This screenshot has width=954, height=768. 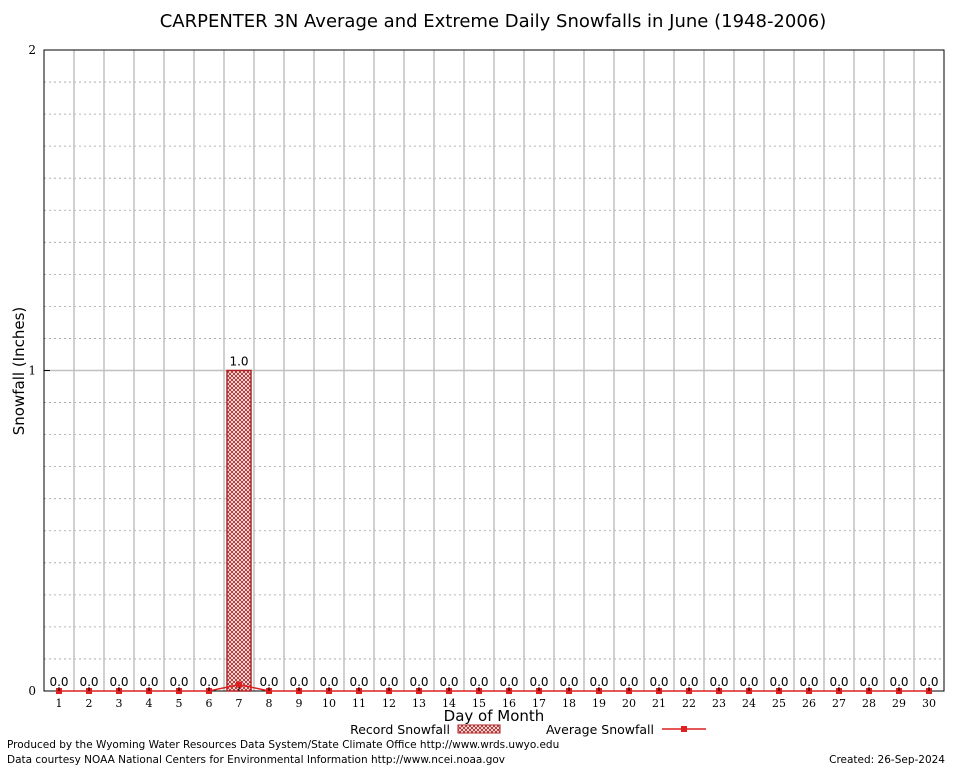 What do you see at coordinates (869, 703) in the screenshot?
I see `x-tick-label: 28` at bounding box center [869, 703].